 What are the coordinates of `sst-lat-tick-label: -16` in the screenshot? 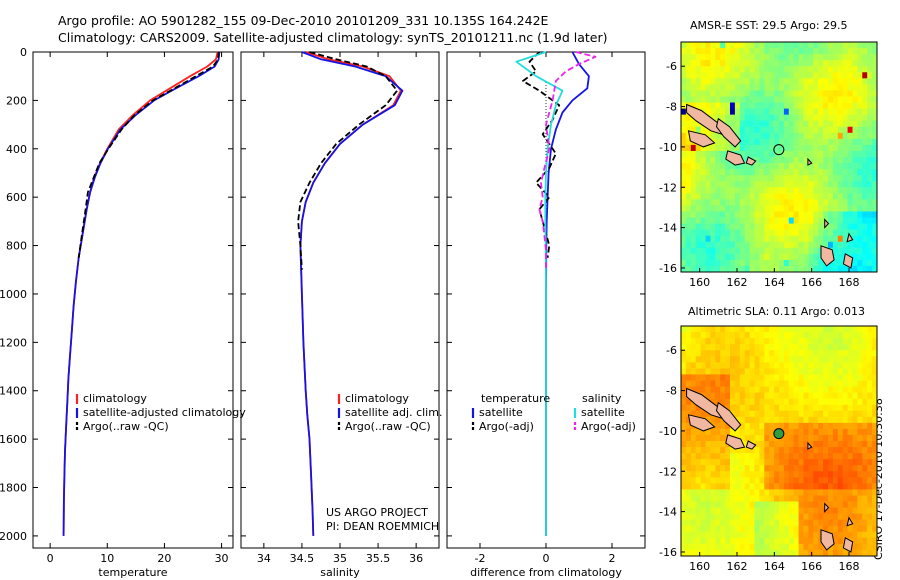 It's located at (668, 268).